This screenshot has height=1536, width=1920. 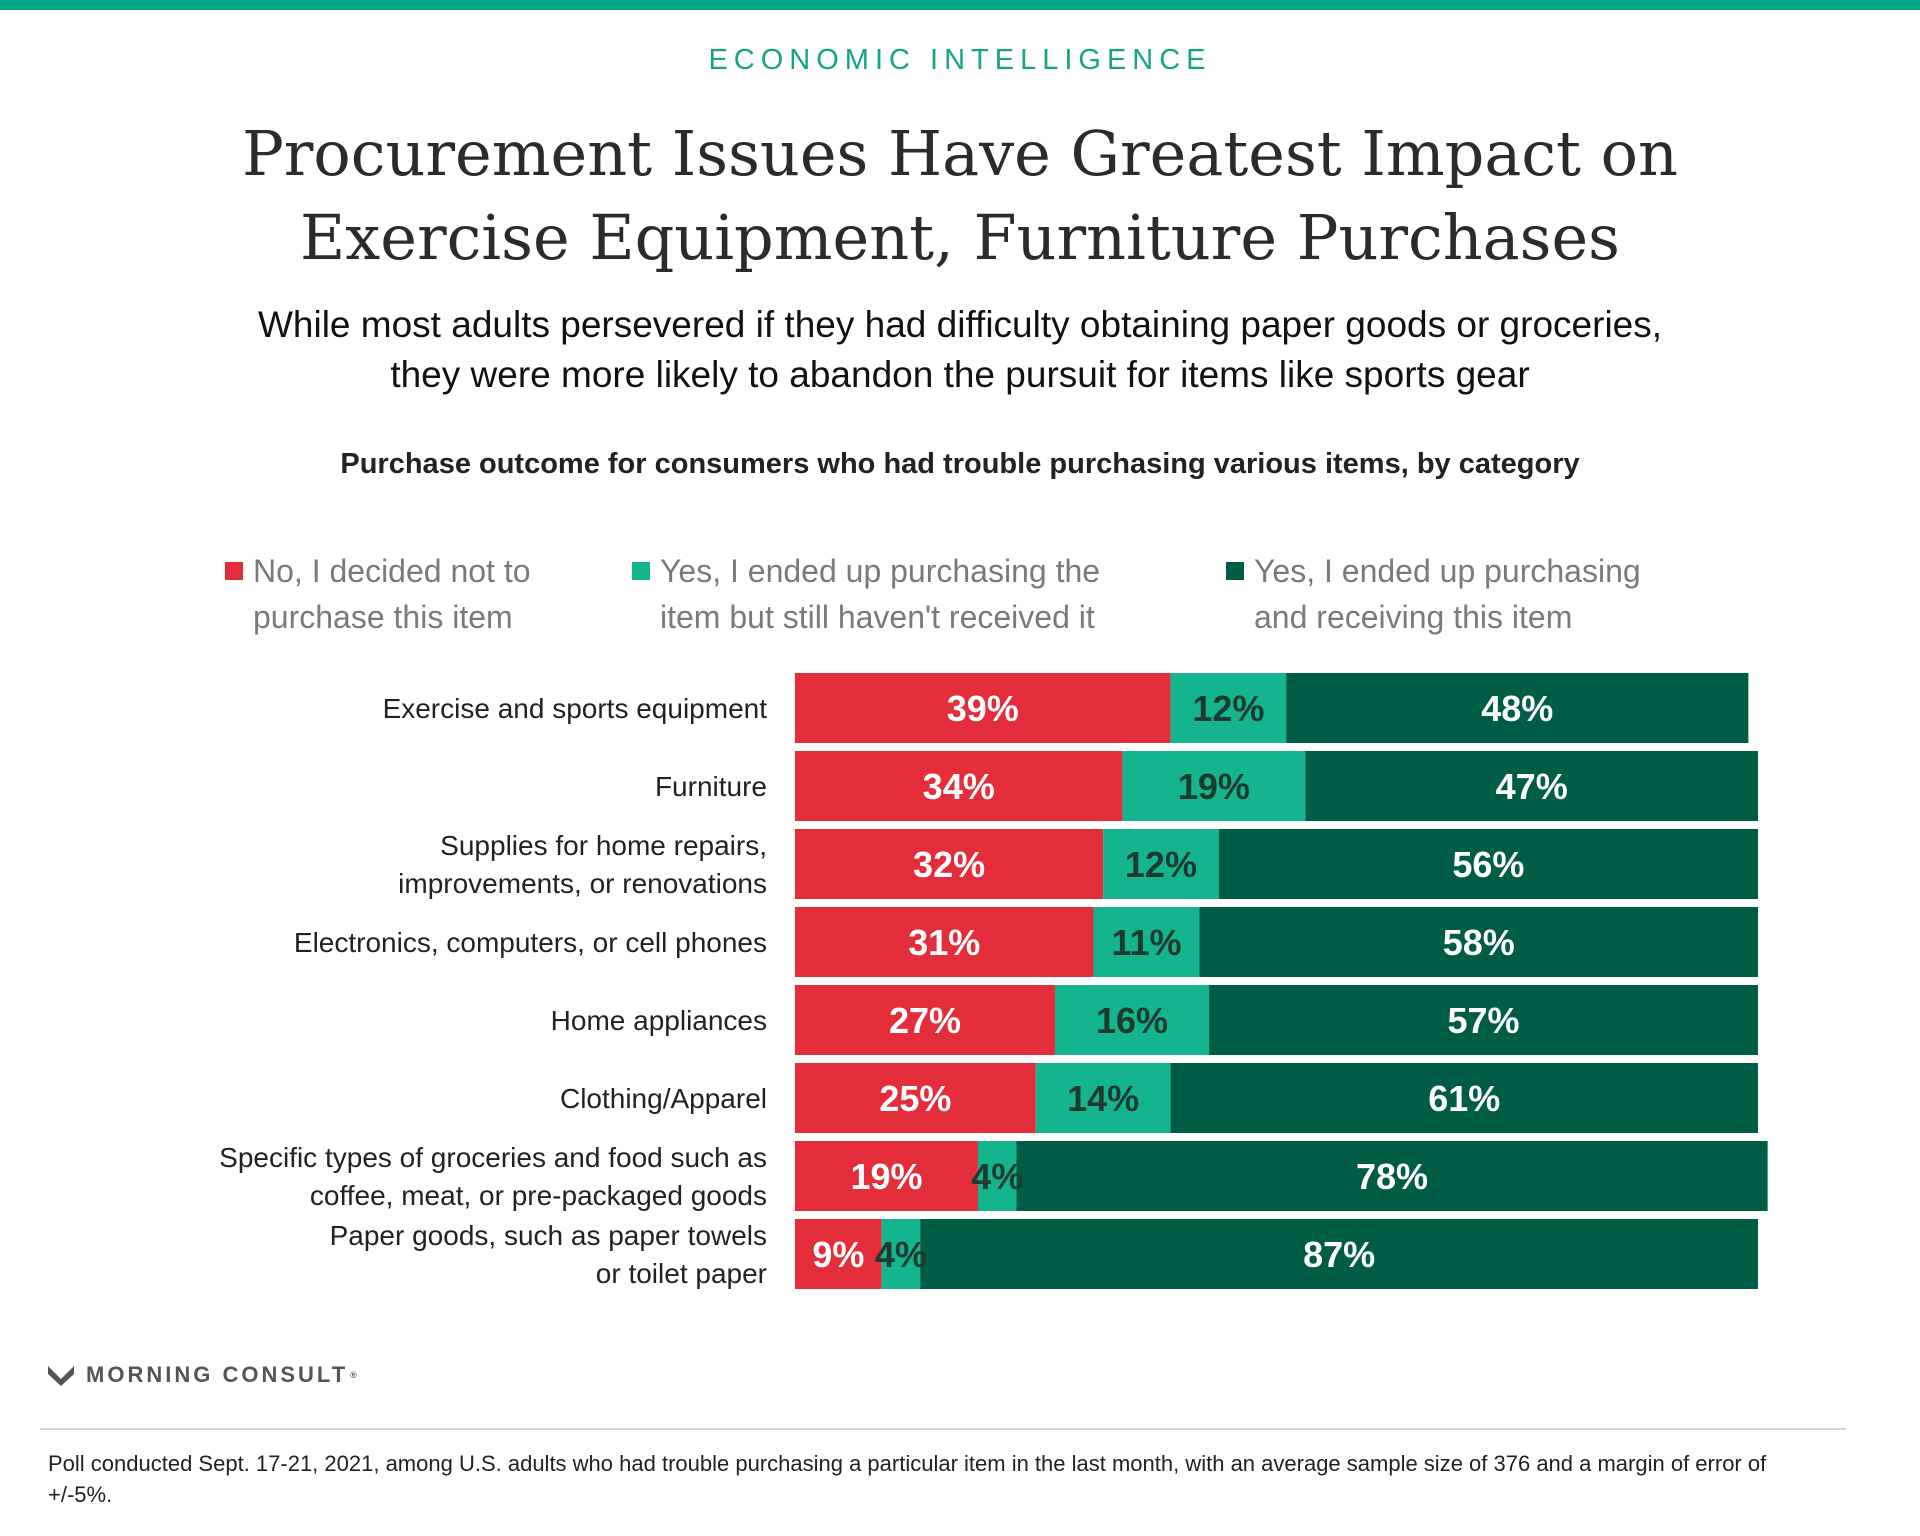 I want to click on category-label: Exercise and sports equipment, so click(x=575, y=708).